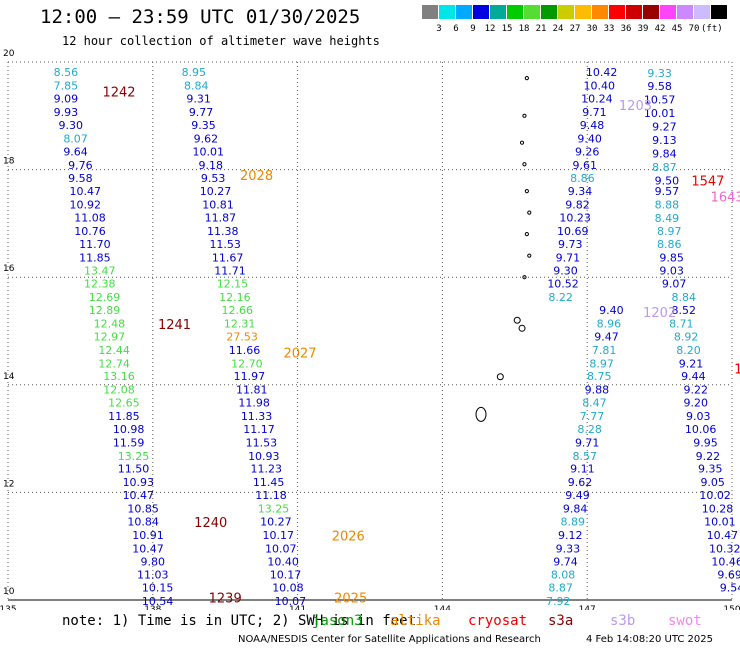 This screenshot has width=740, height=650. What do you see at coordinates (297, 607) in the screenshot?
I see `x-tick-label: 141` at bounding box center [297, 607].